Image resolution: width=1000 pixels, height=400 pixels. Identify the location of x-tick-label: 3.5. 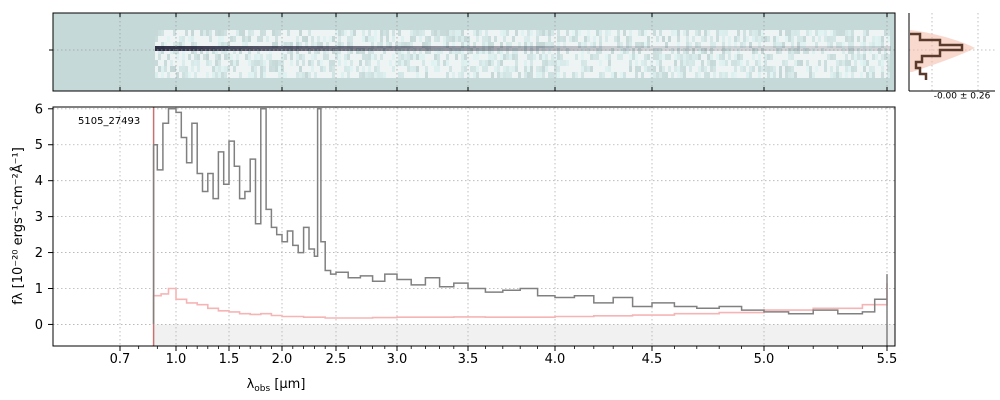
(468, 359).